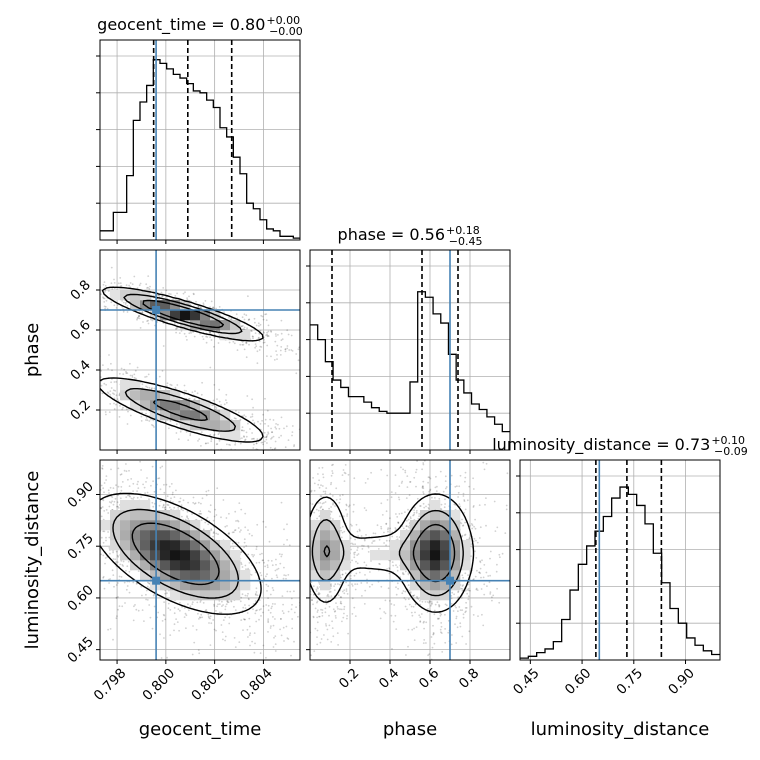  I want to click on panel-title-geocent_time: geocent_time = 0.80+0.00 −0.00, so click(200, 26).